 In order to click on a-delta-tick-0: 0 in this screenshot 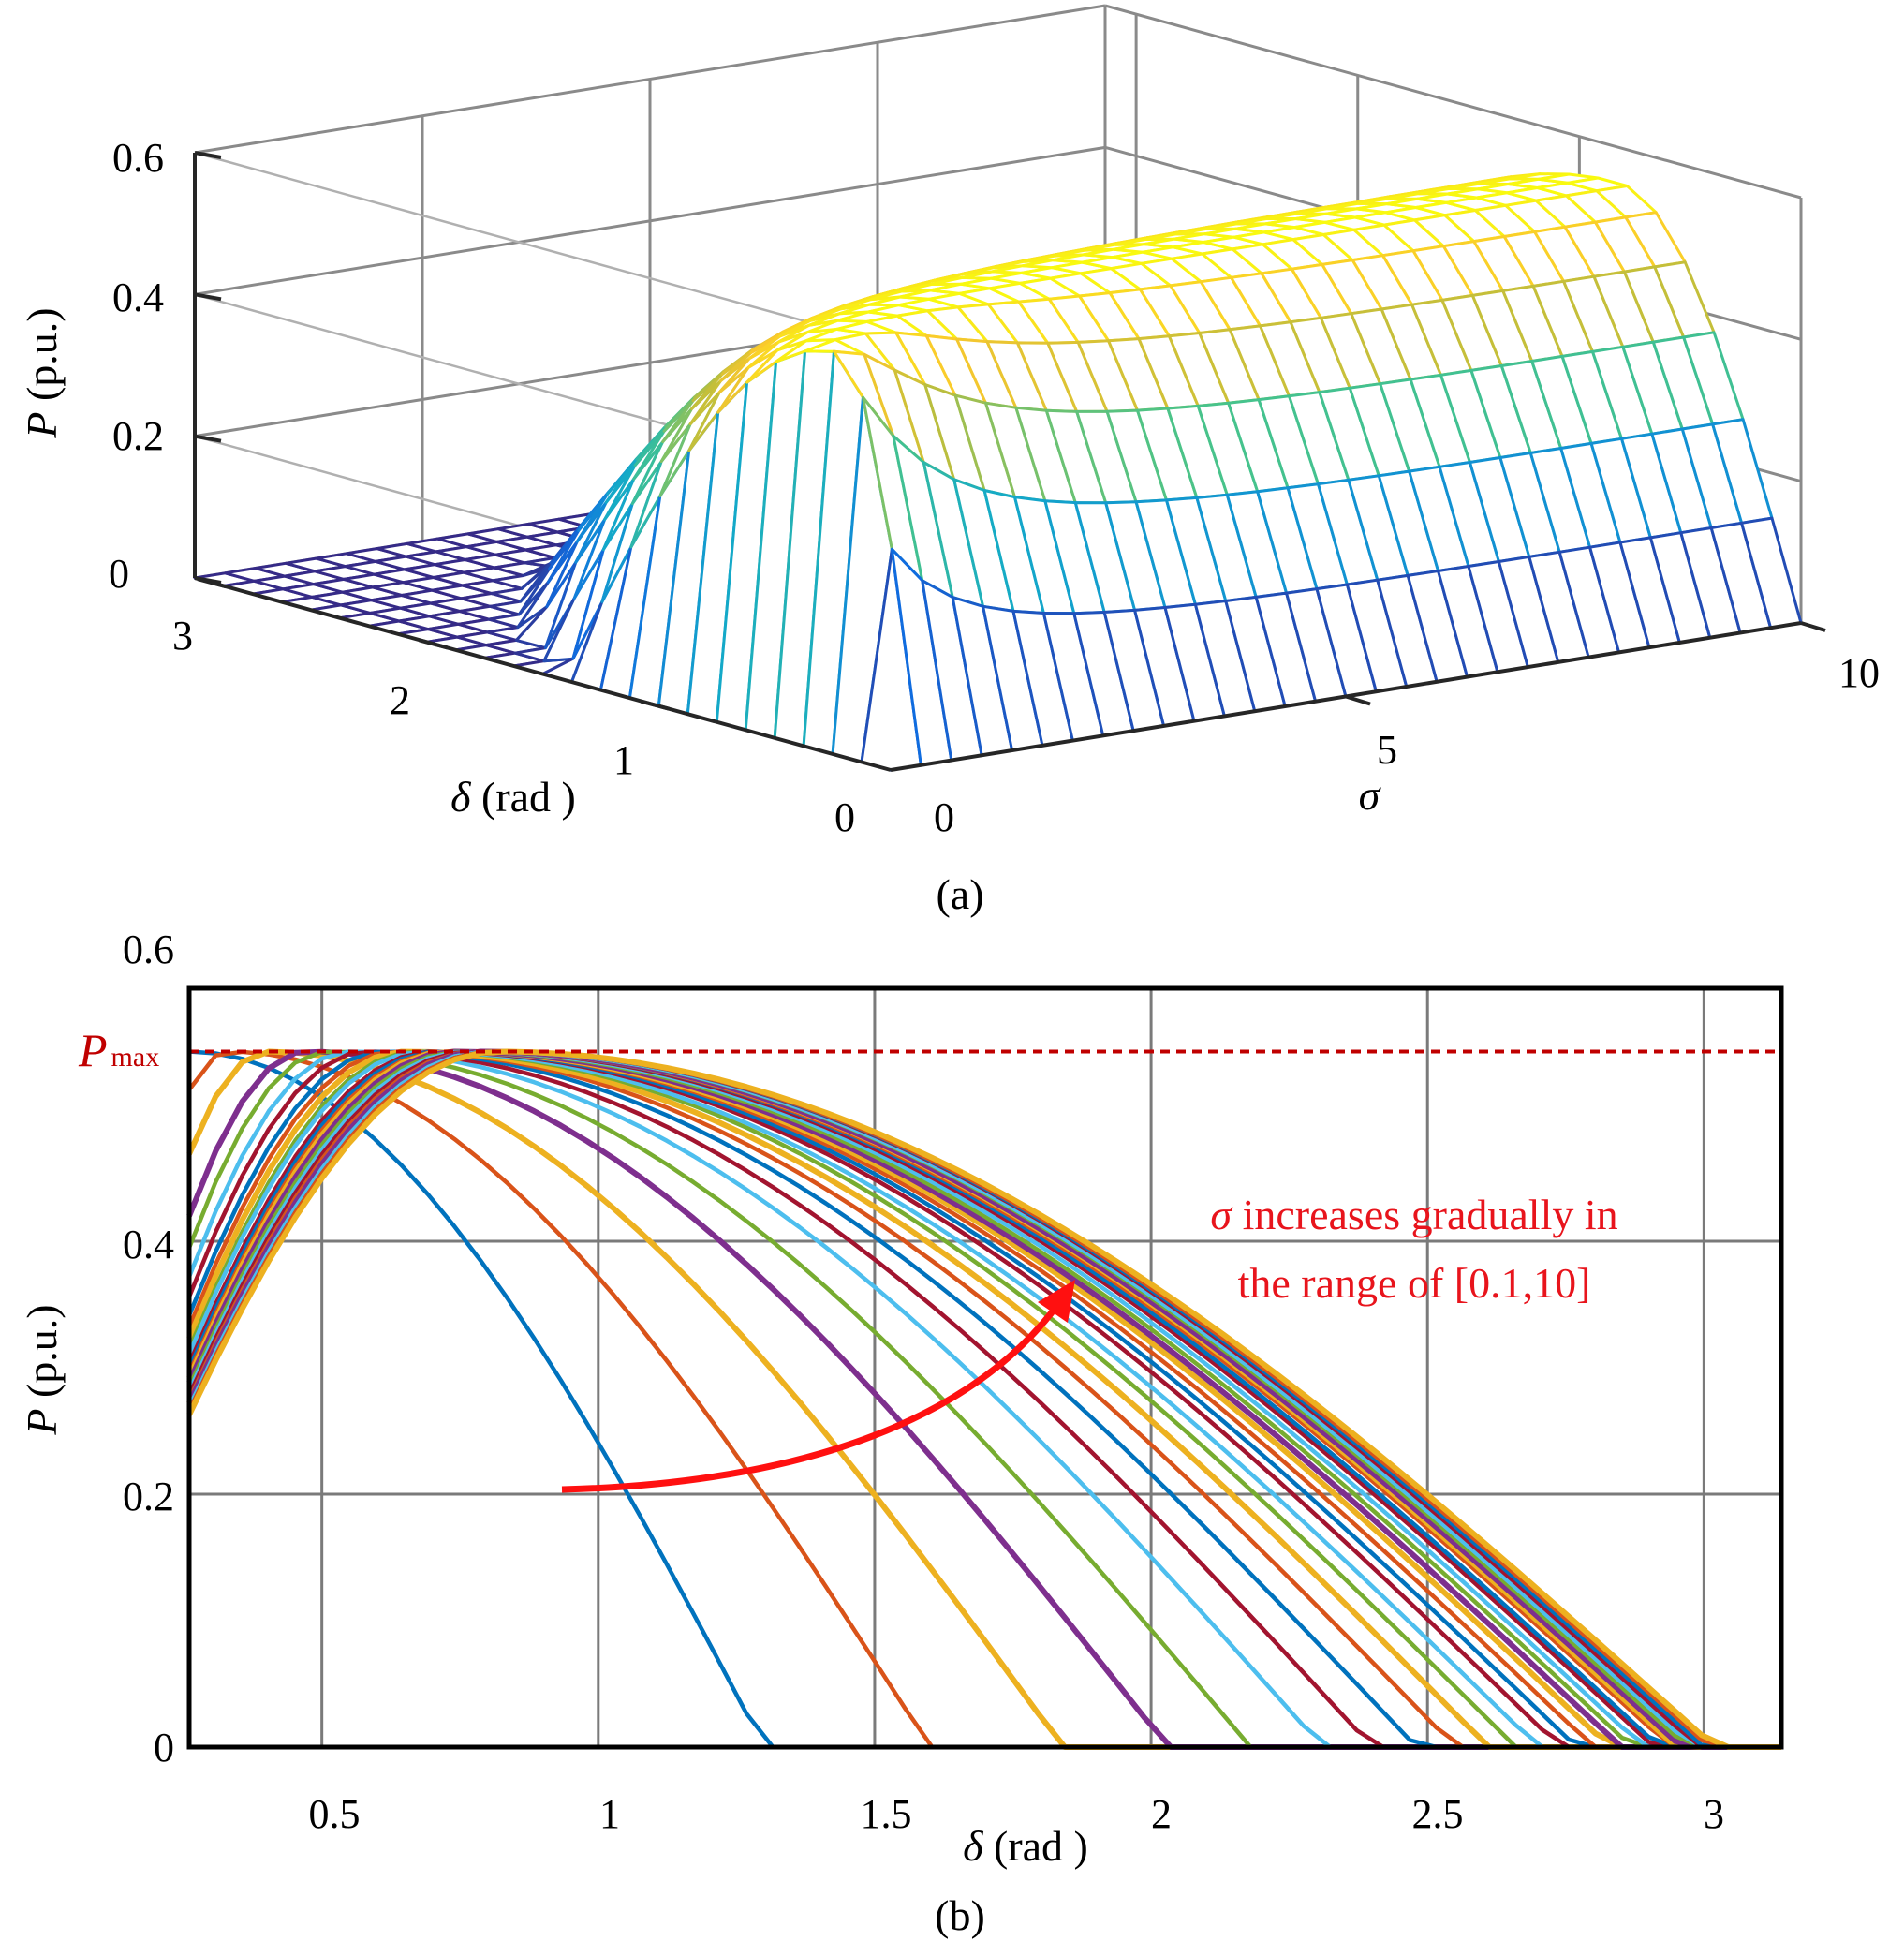, I will do `click(844, 817)`.